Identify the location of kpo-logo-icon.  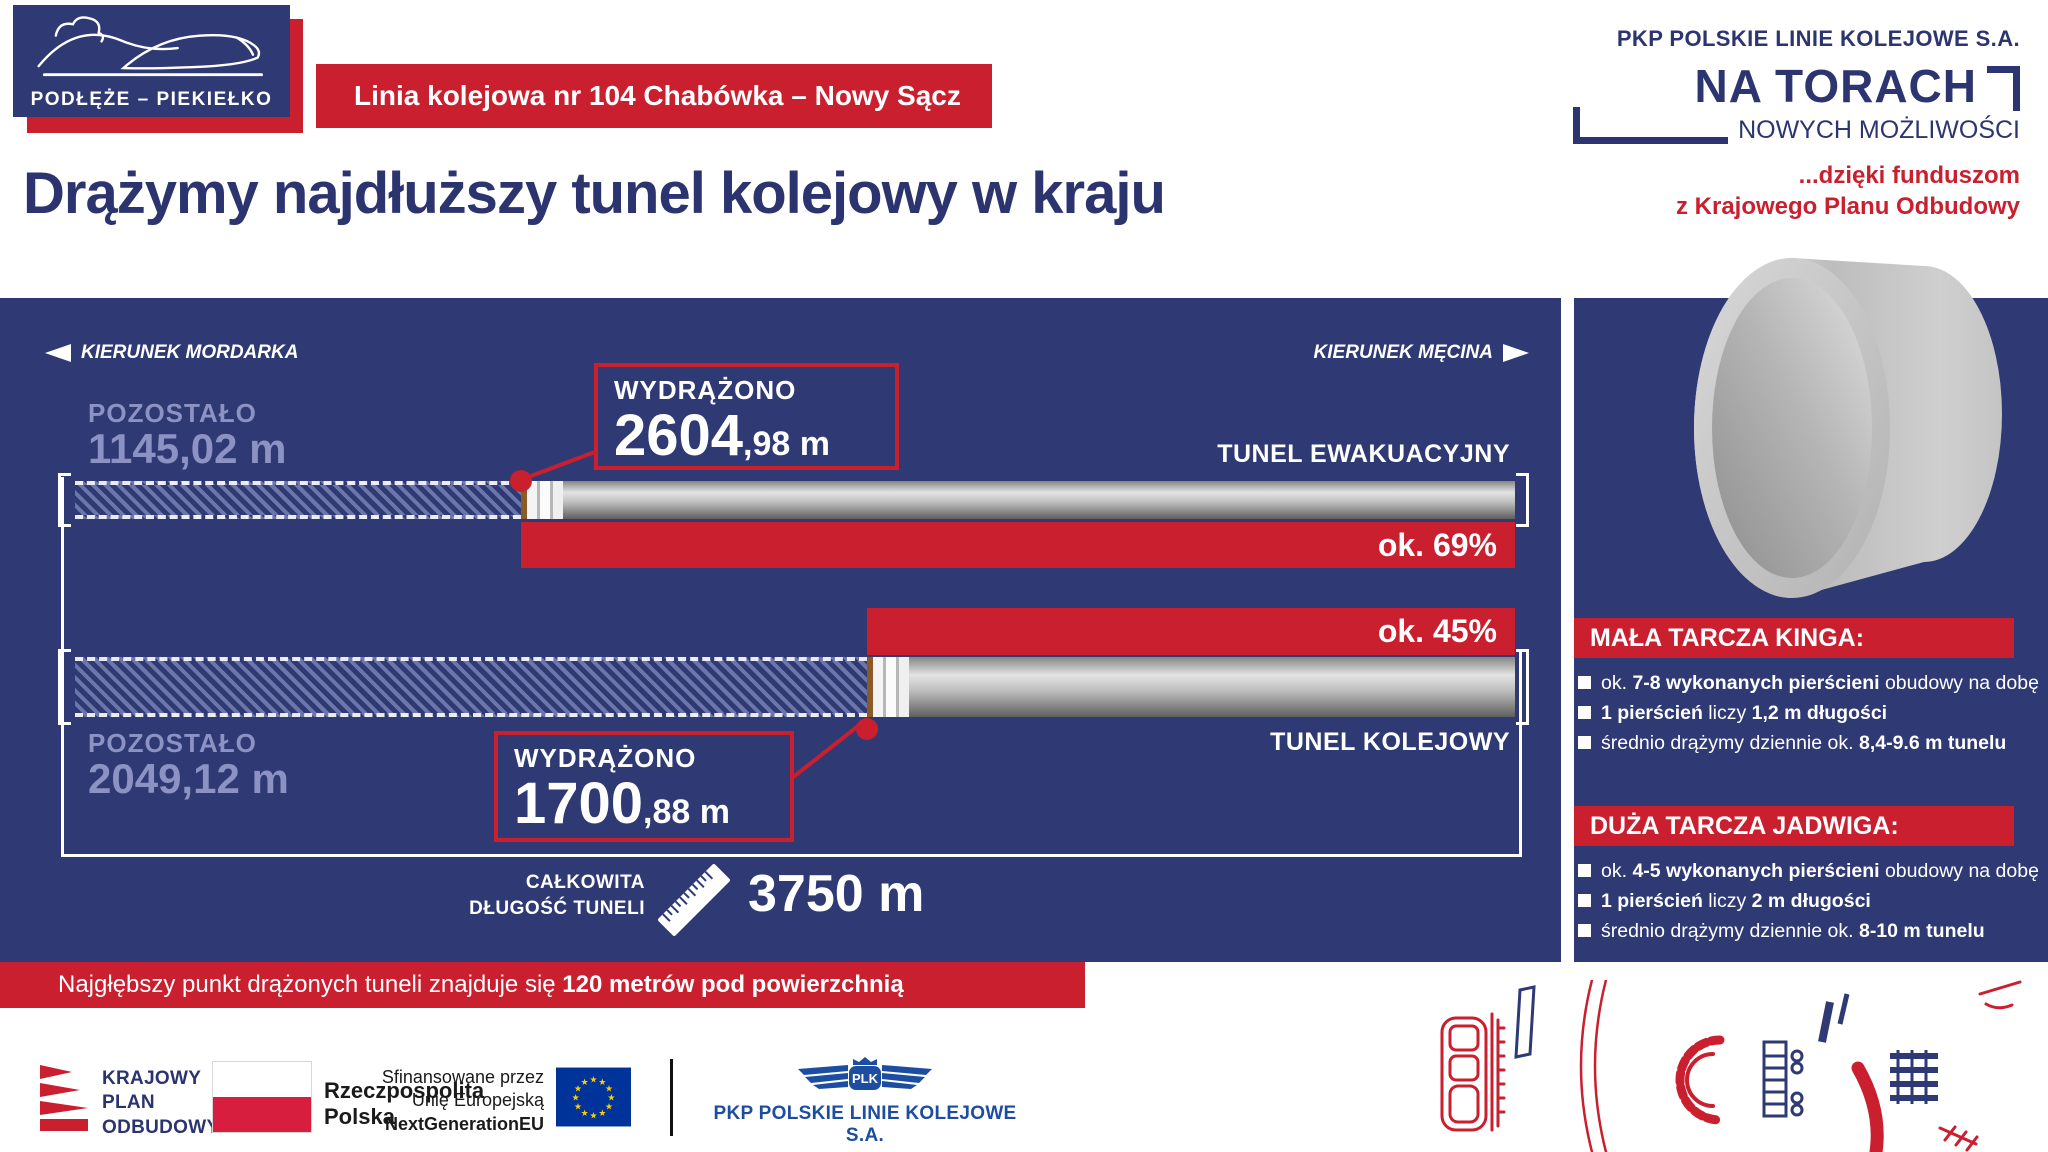
(64, 1098).